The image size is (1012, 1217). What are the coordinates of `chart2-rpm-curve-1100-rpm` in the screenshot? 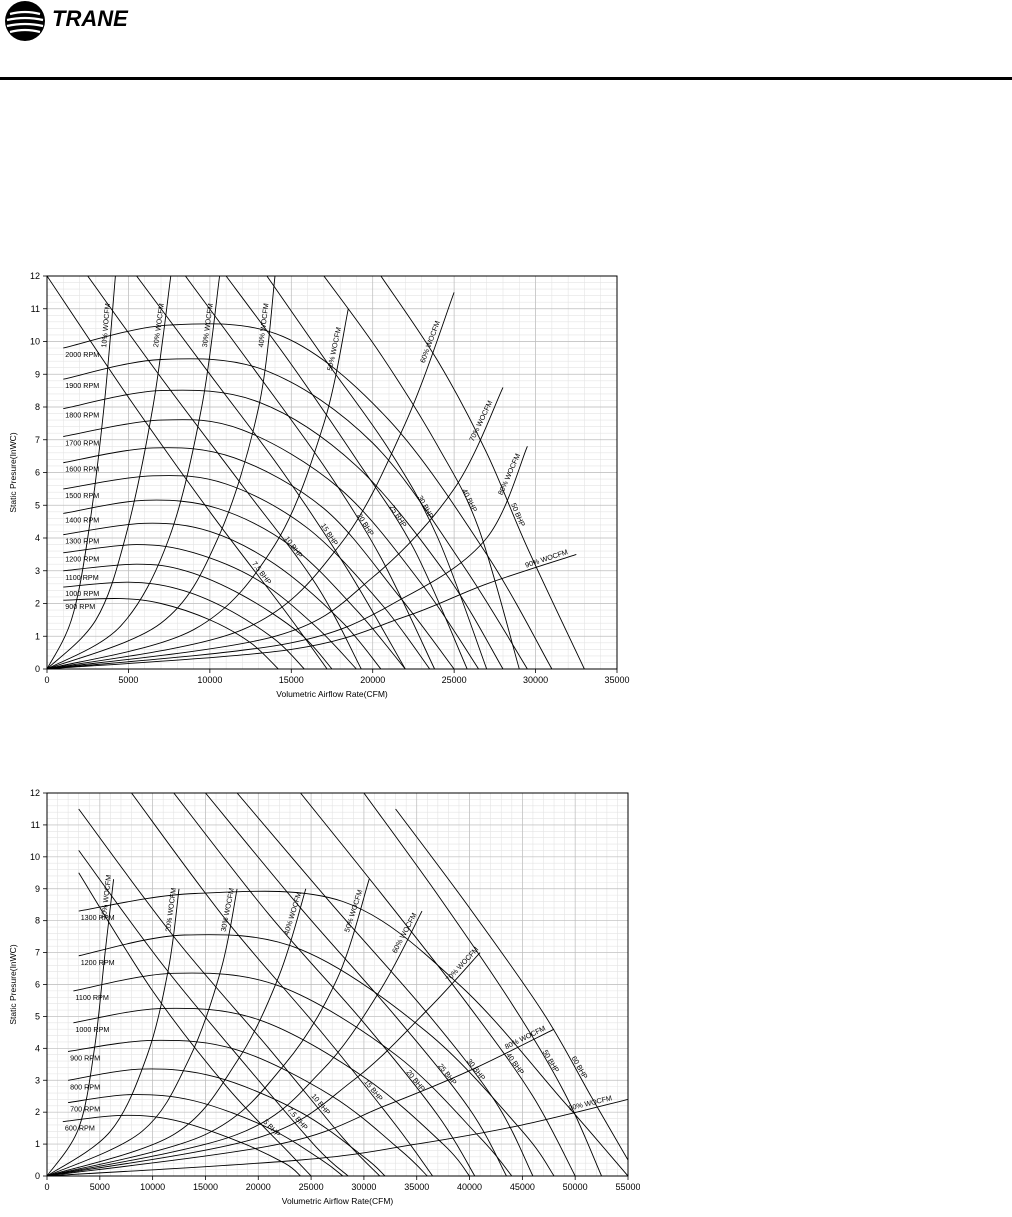 It's located at (293, 1074).